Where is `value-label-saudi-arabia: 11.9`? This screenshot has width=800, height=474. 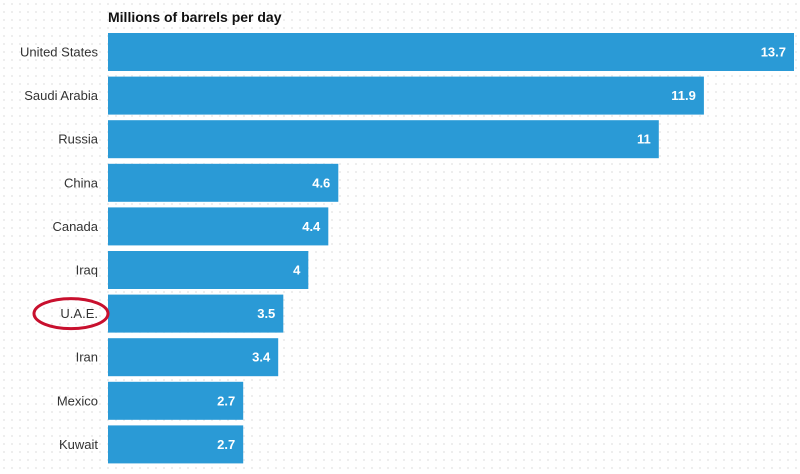
value-label-saudi-arabia: 11.9 is located at coordinates (683, 95).